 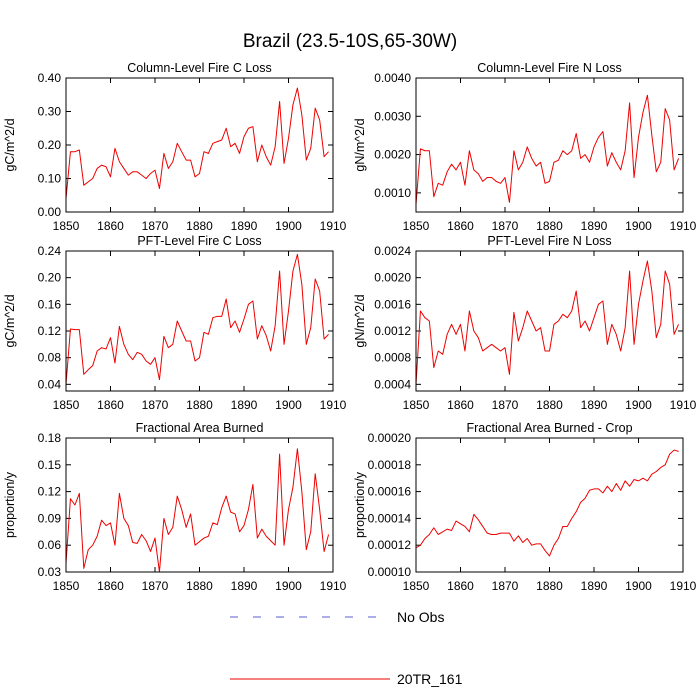 I want to click on panel-title: Column-Level Fire C Loss, so click(x=199, y=68).